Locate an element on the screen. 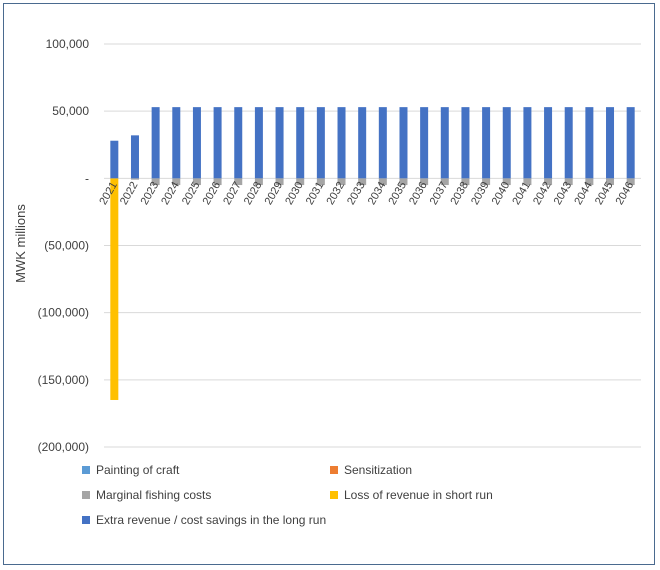  x-tick-label: 2040 is located at coordinates (501, 193).